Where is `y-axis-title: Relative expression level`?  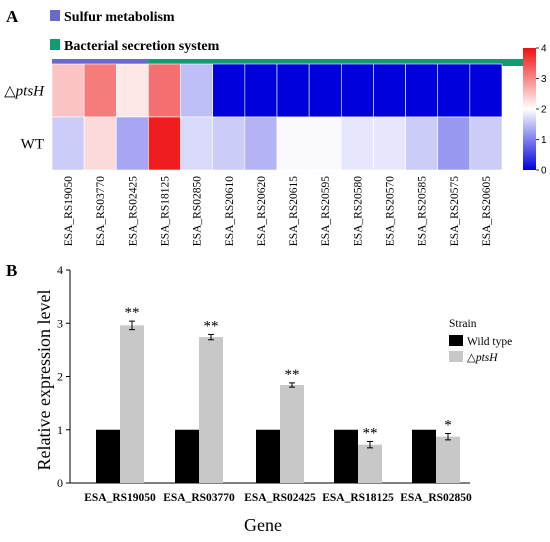
y-axis-title: Relative expression level is located at coordinates (44, 380).